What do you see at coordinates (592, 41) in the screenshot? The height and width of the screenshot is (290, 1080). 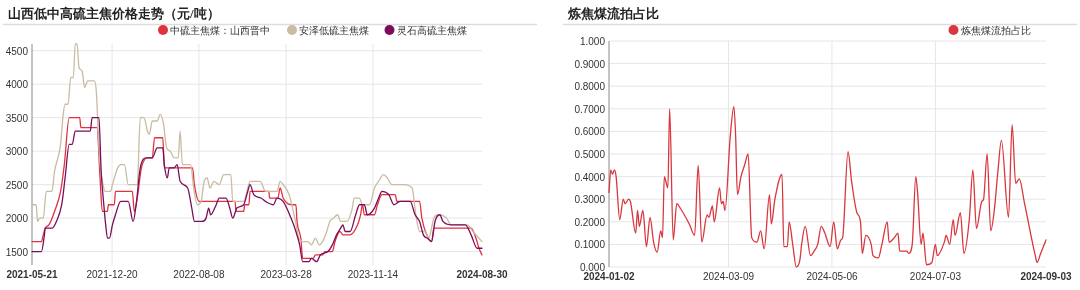 I see `y-tick-label: 1.000` at bounding box center [592, 41].